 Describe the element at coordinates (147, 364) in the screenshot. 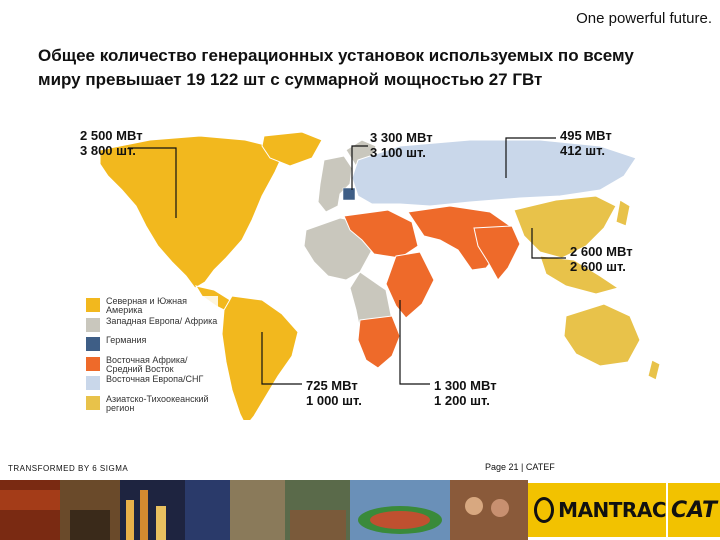

I see `legend-label: Восточная Африка/ Средний Восток` at that location.